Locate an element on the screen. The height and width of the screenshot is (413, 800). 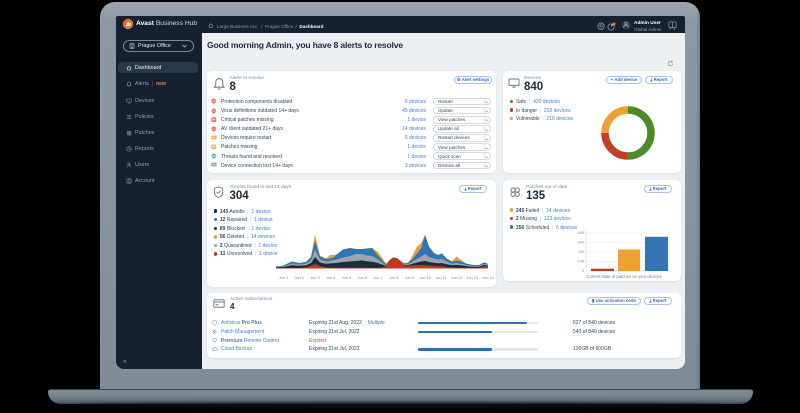
svg-text: 400 is located at coordinates (581, 233).